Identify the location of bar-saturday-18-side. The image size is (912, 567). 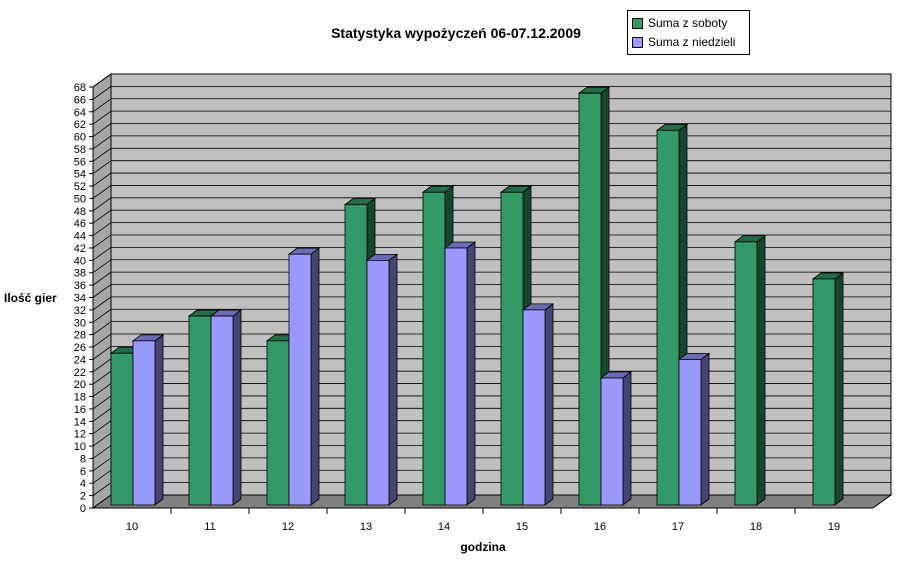
(761, 370).